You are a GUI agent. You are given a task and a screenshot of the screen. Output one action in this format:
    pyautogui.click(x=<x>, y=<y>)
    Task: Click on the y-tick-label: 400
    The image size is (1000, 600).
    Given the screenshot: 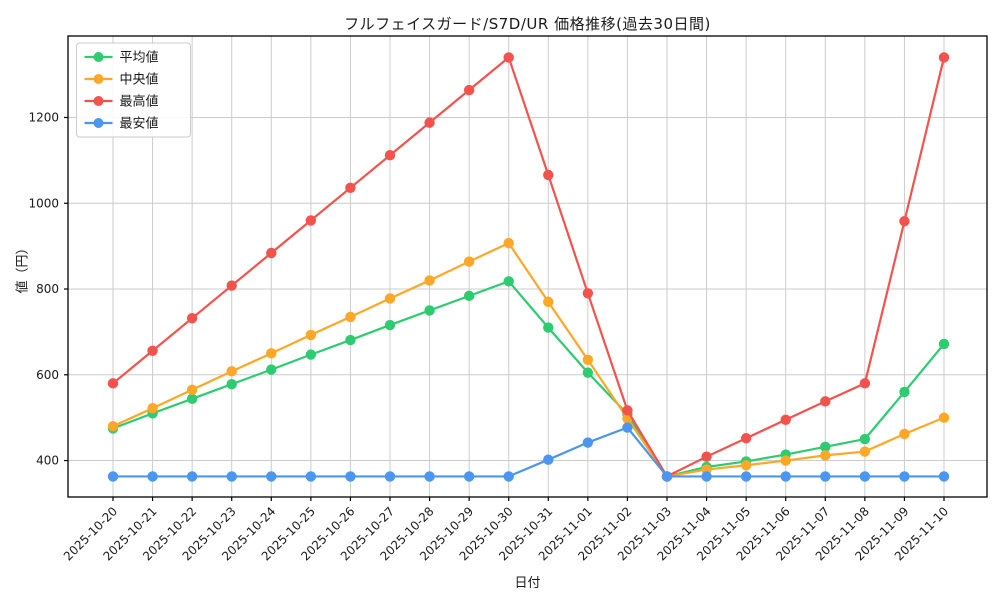 What is the action you would take?
    pyautogui.click(x=47, y=461)
    